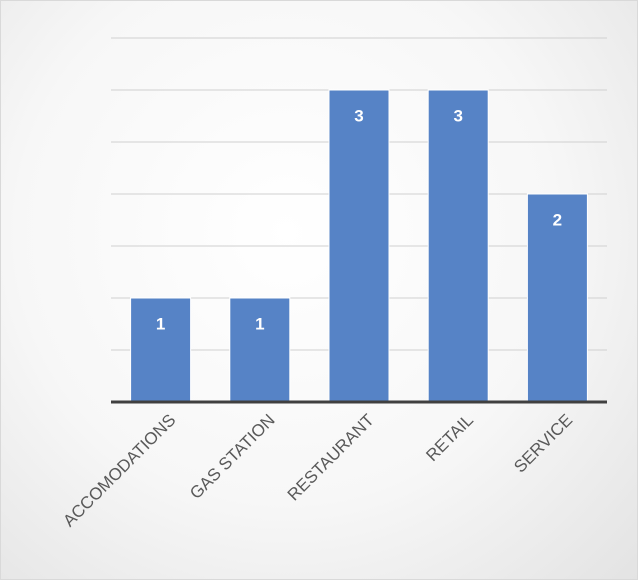 This screenshot has width=638, height=581. I want to click on x-tick-label: RETAIL, so click(449, 437).